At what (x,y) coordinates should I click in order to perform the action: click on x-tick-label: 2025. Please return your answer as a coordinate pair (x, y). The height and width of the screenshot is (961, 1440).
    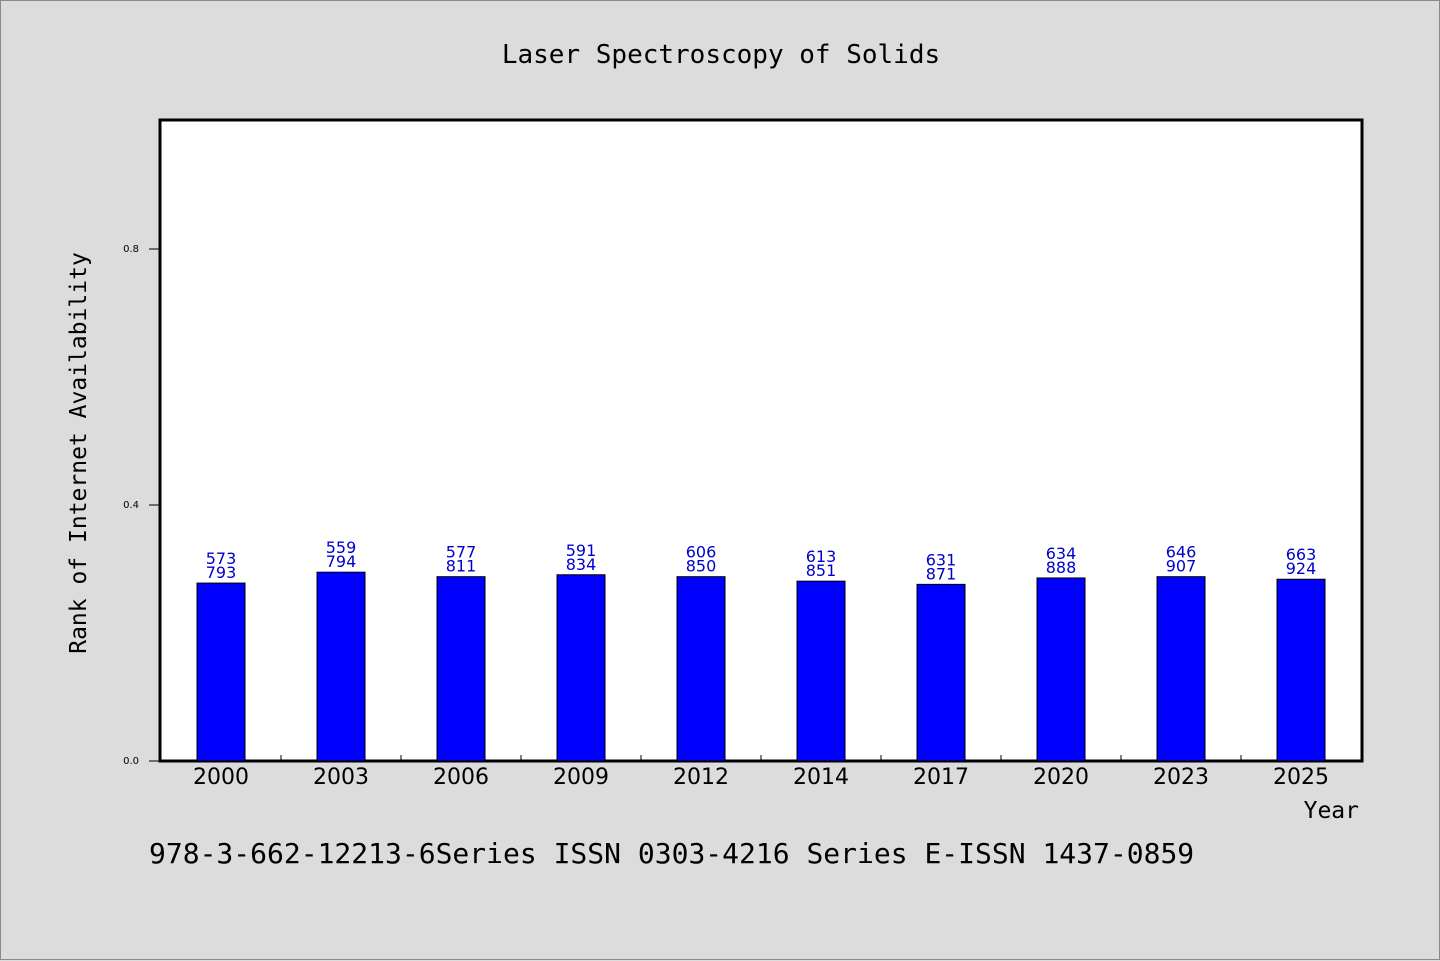
    Looking at the image, I should click on (1301, 777).